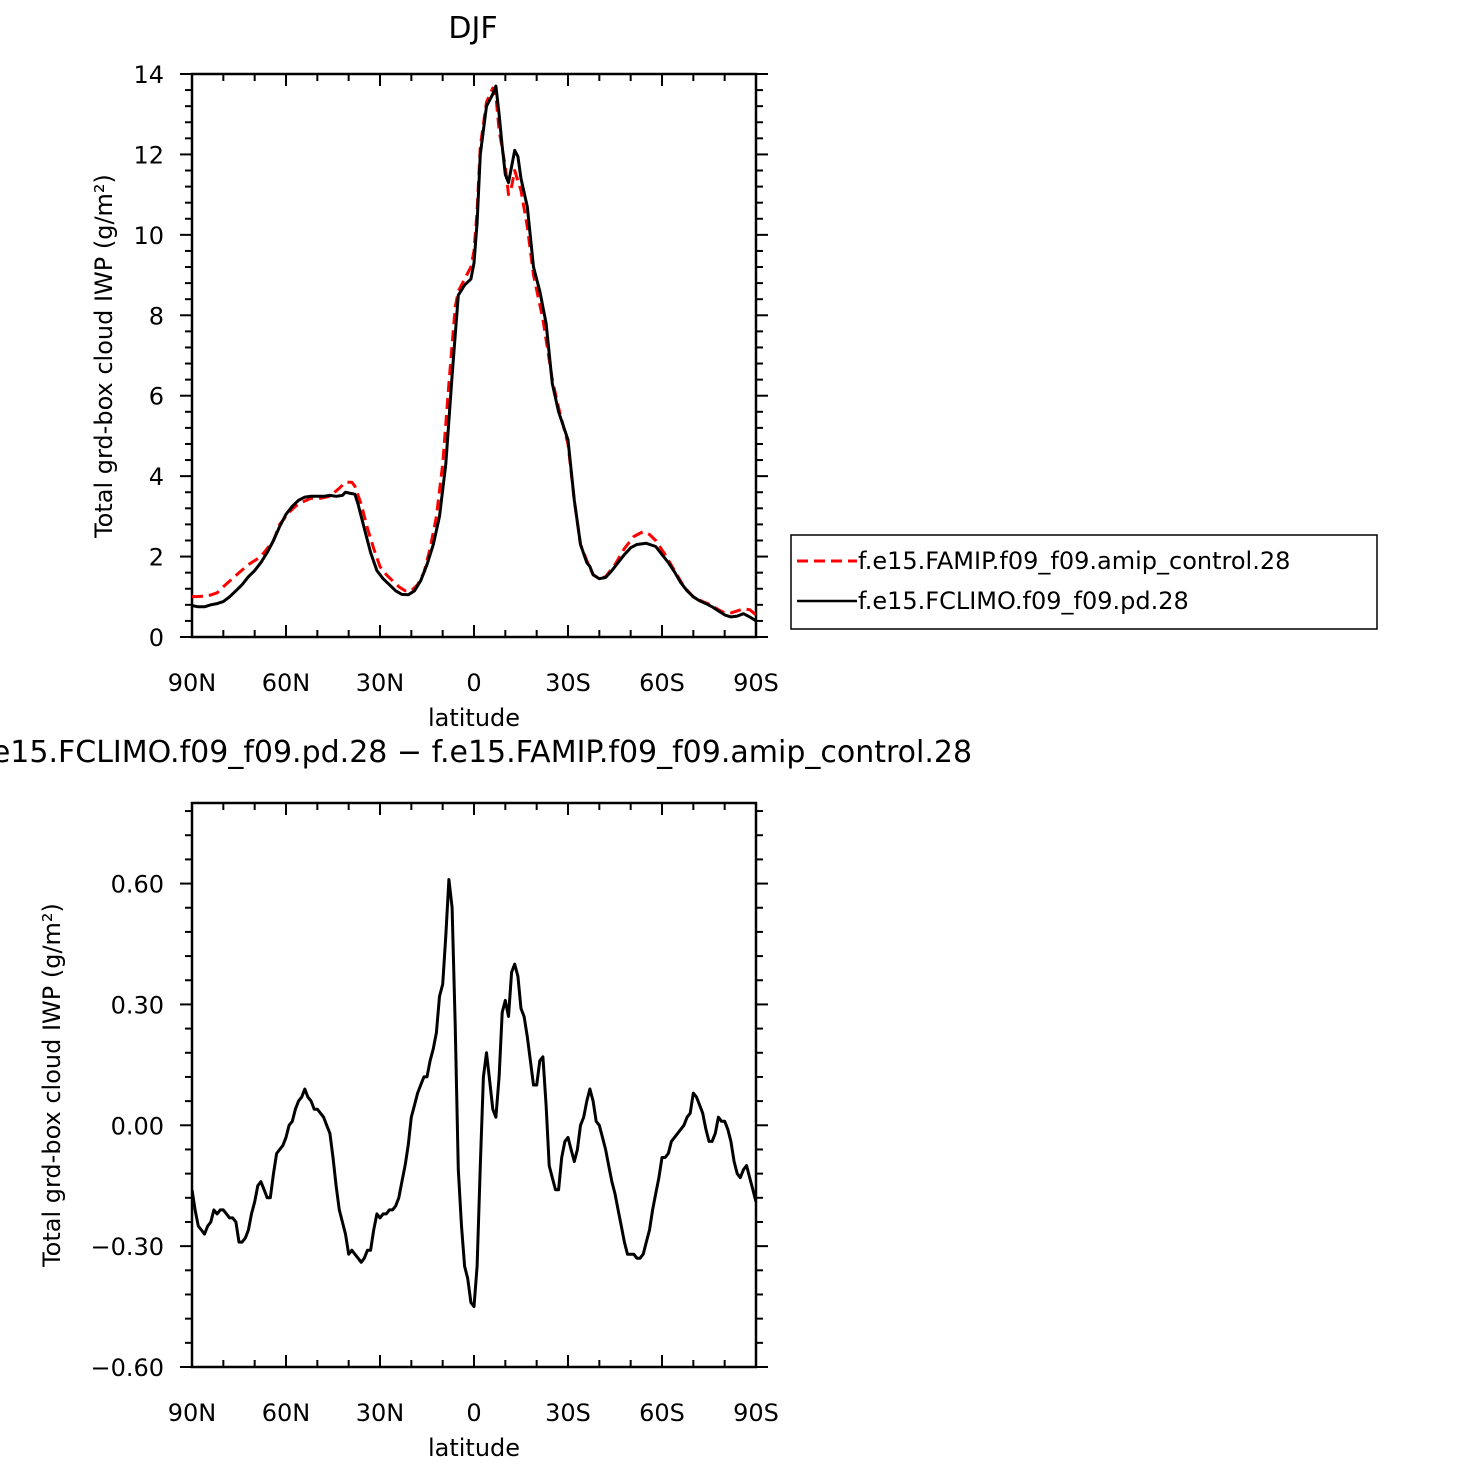 The width and height of the screenshot is (1466, 1469). What do you see at coordinates (148, 75) in the screenshot?
I see `y-tick-label: 14` at bounding box center [148, 75].